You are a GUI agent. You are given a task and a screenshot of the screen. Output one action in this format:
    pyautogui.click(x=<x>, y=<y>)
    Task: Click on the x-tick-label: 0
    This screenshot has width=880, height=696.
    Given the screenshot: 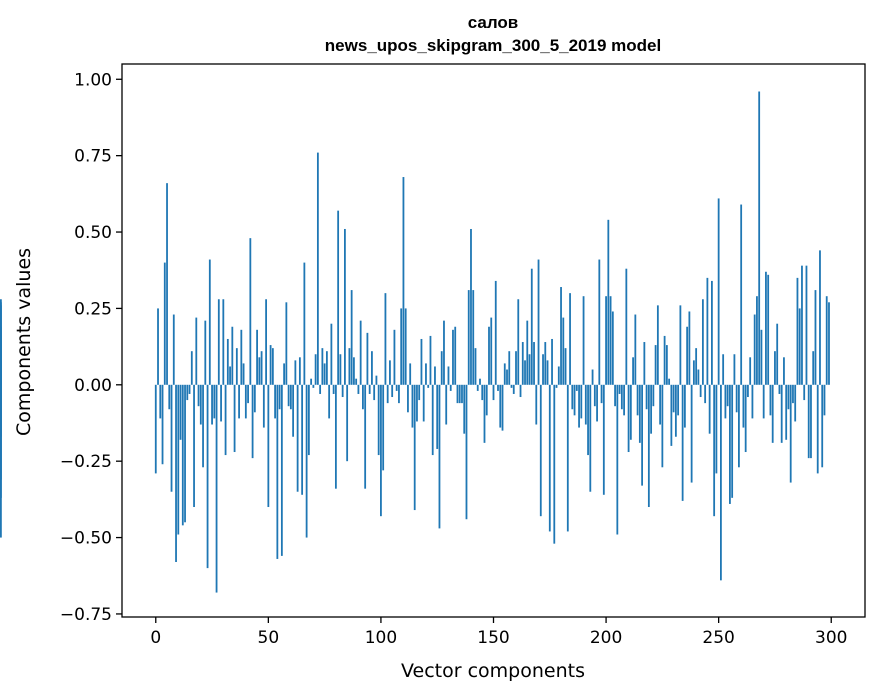 What is the action you would take?
    pyautogui.click(x=155, y=638)
    